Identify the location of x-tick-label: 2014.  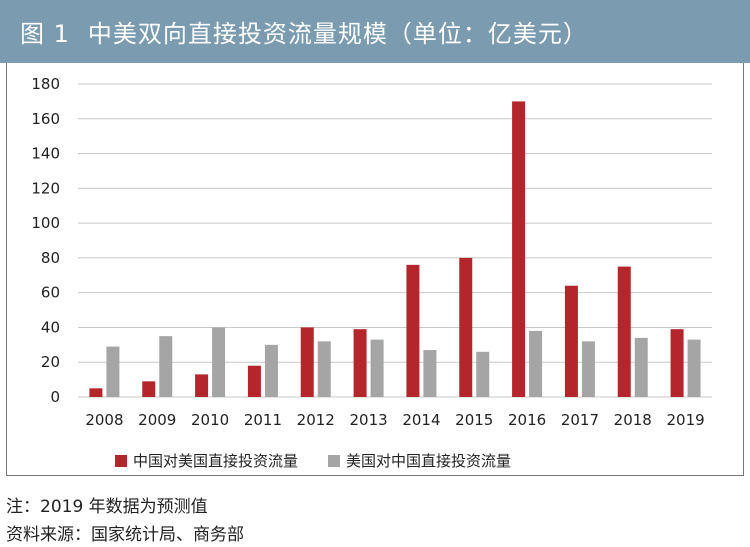
(421, 420).